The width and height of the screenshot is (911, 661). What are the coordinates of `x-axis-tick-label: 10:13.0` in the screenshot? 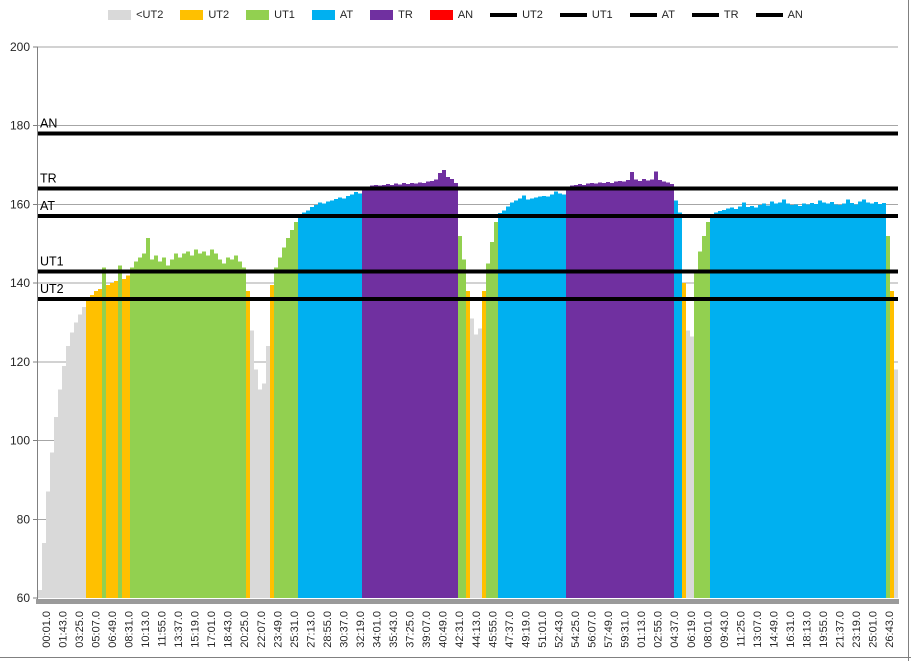 It's located at (146, 629).